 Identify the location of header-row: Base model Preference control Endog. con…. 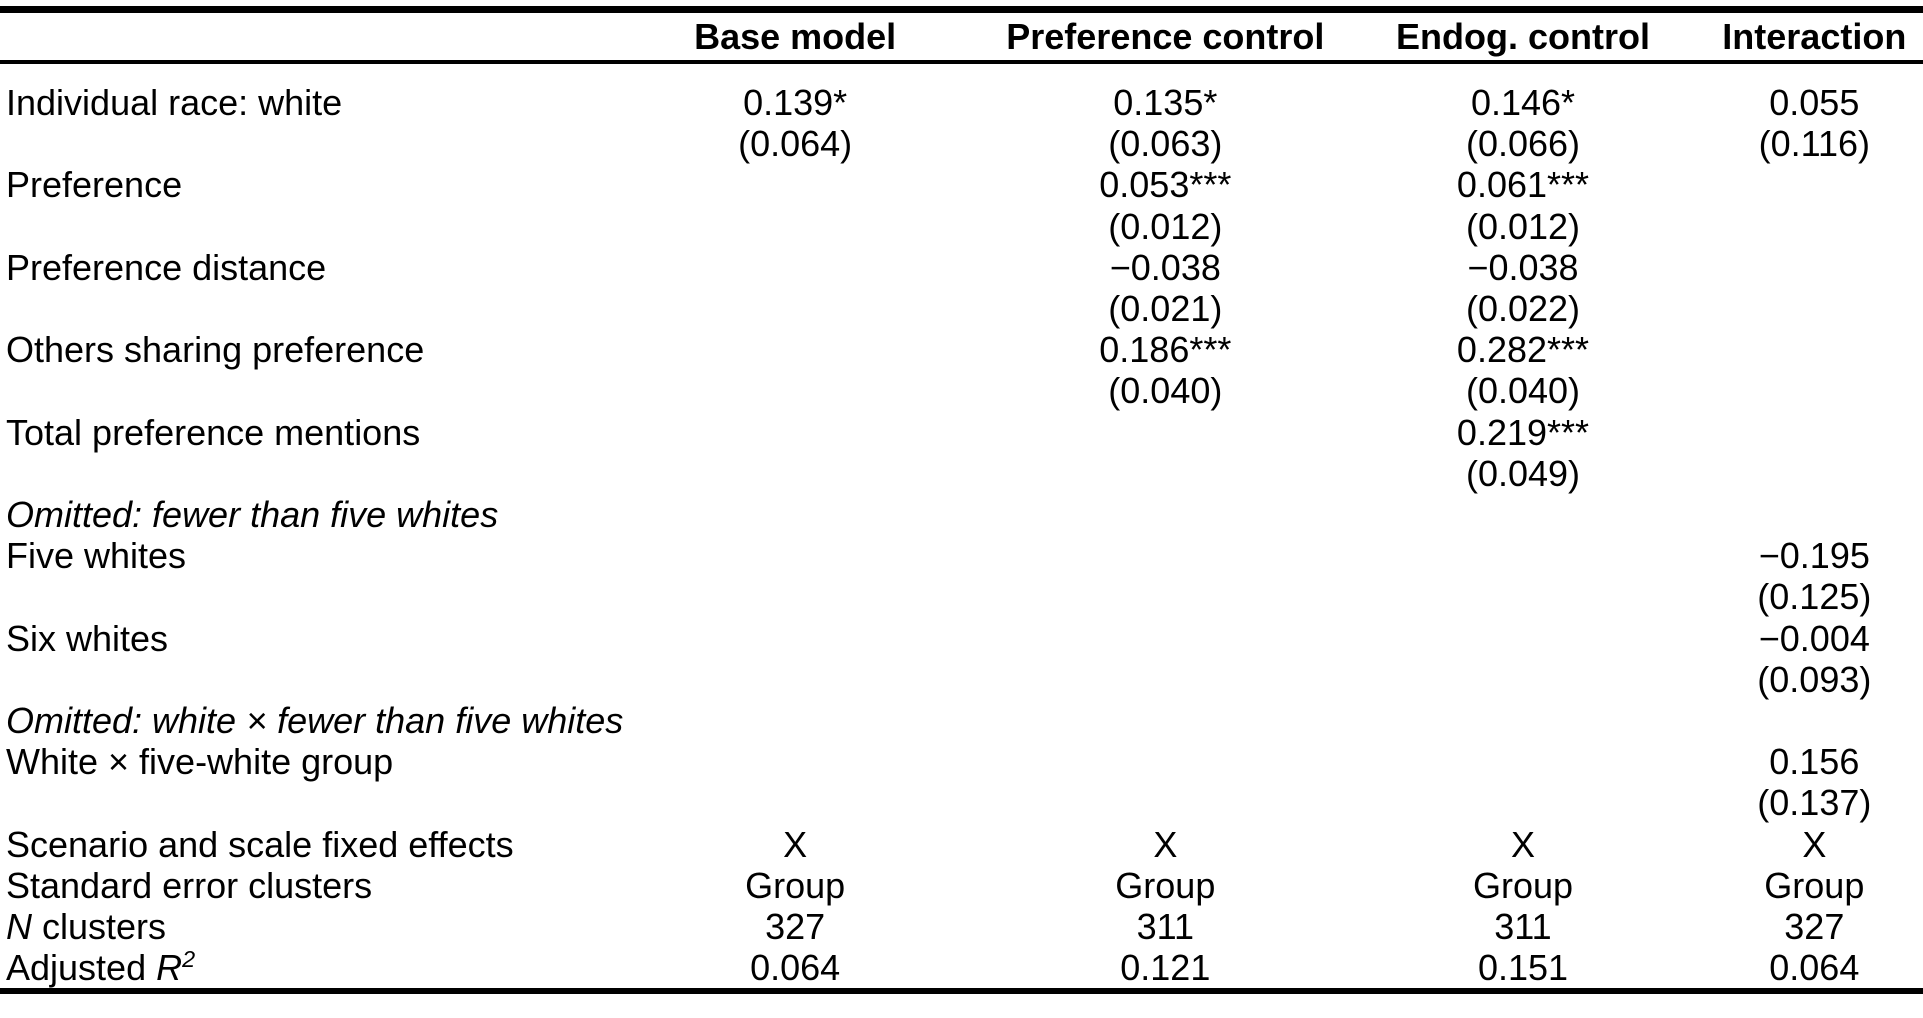
(961, 36).